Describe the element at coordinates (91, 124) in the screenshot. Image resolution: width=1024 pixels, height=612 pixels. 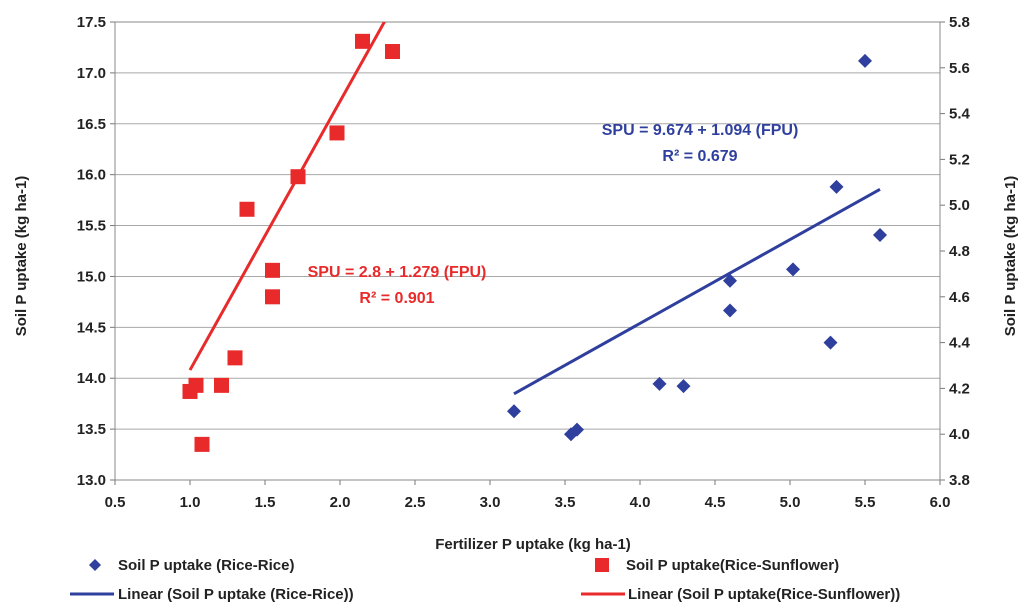
I see `y-left-tick-label: 16.5` at that location.